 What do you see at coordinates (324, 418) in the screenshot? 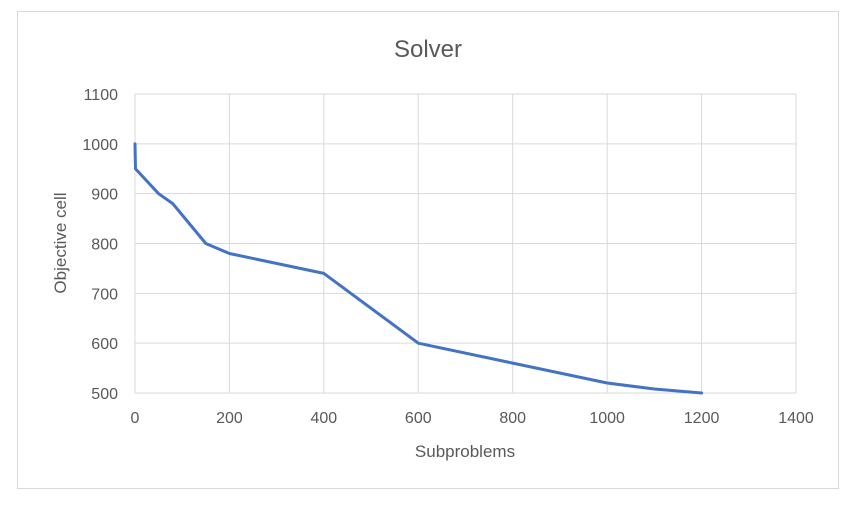
I see `x-tick-label: 400` at bounding box center [324, 418].